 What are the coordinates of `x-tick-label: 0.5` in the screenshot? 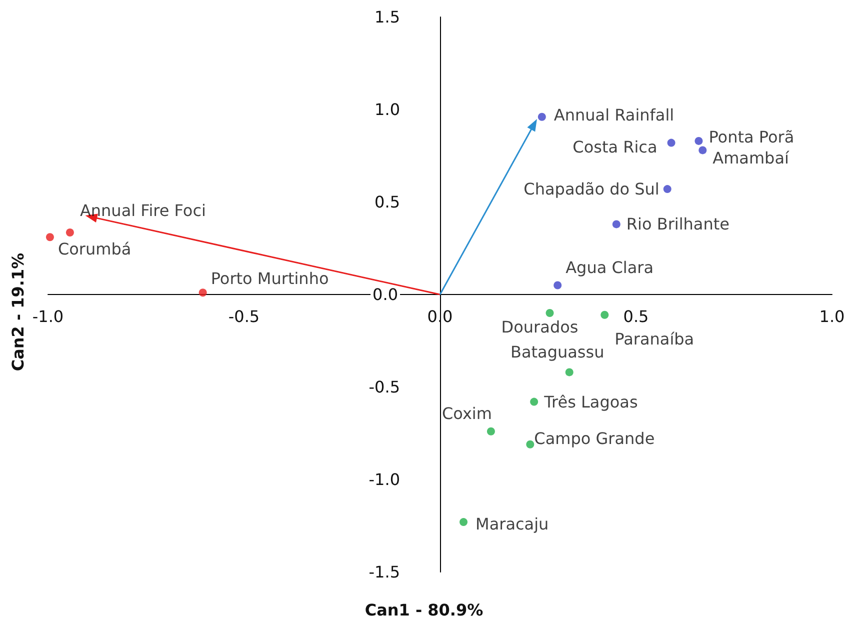 It's located at (636, 316).